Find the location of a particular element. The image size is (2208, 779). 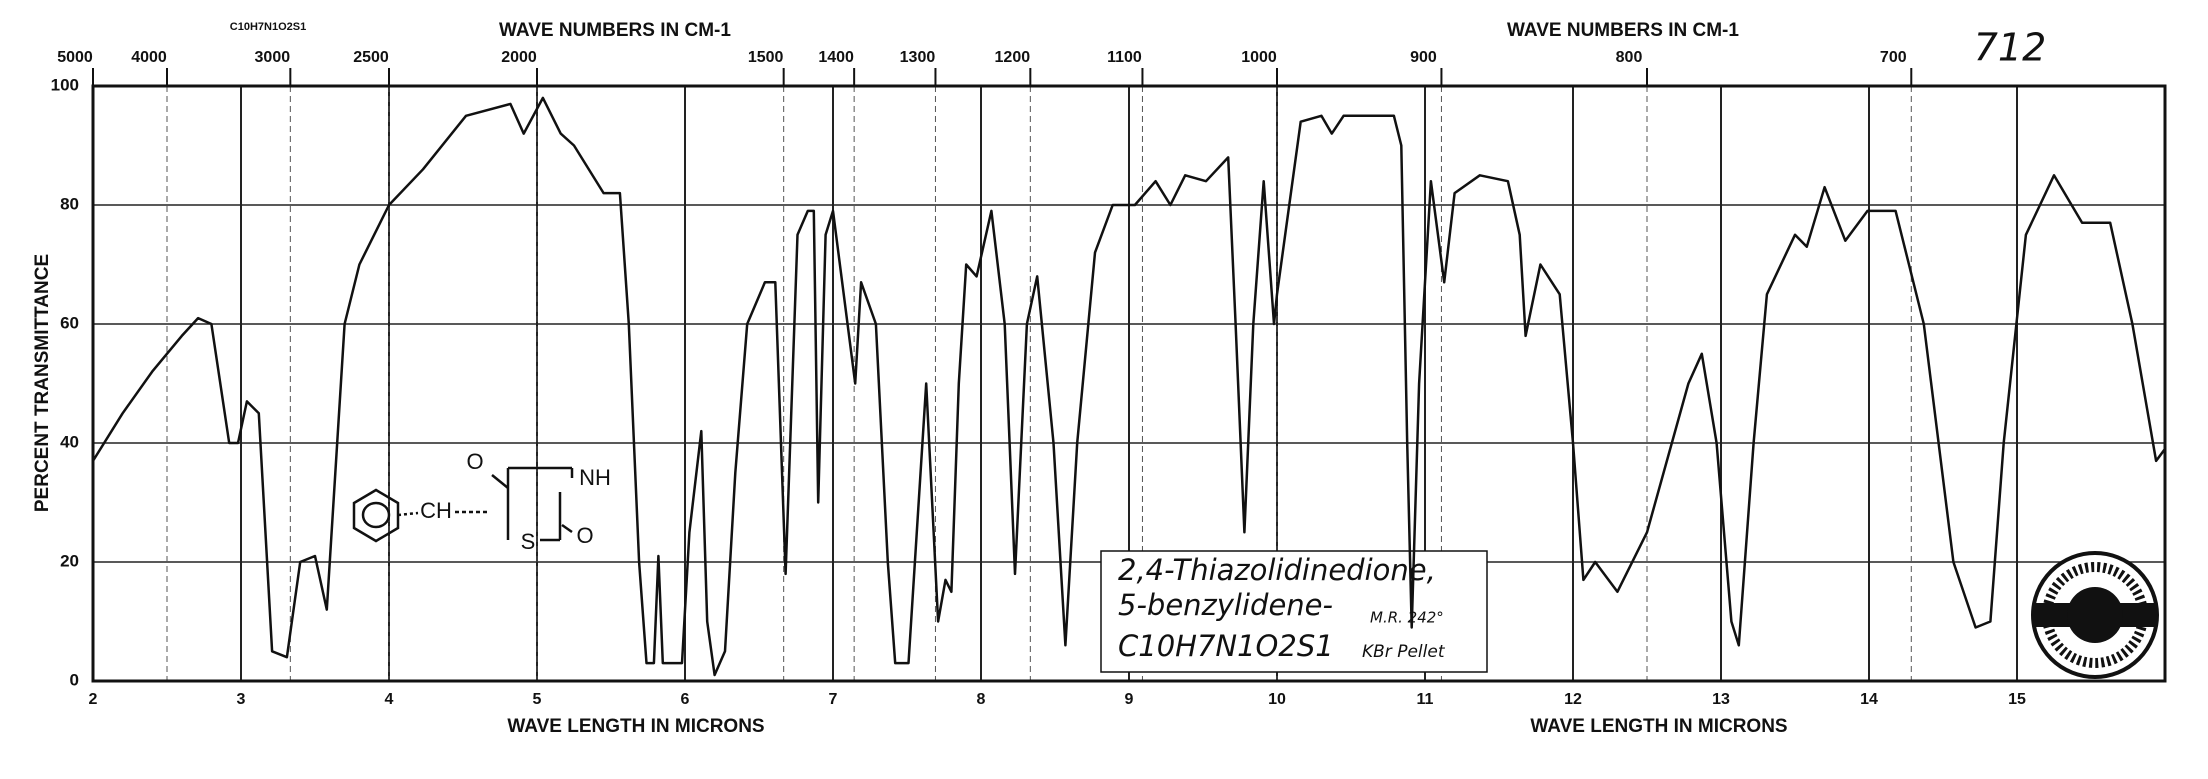

benzene-ring is located at coordinates (376, 515).